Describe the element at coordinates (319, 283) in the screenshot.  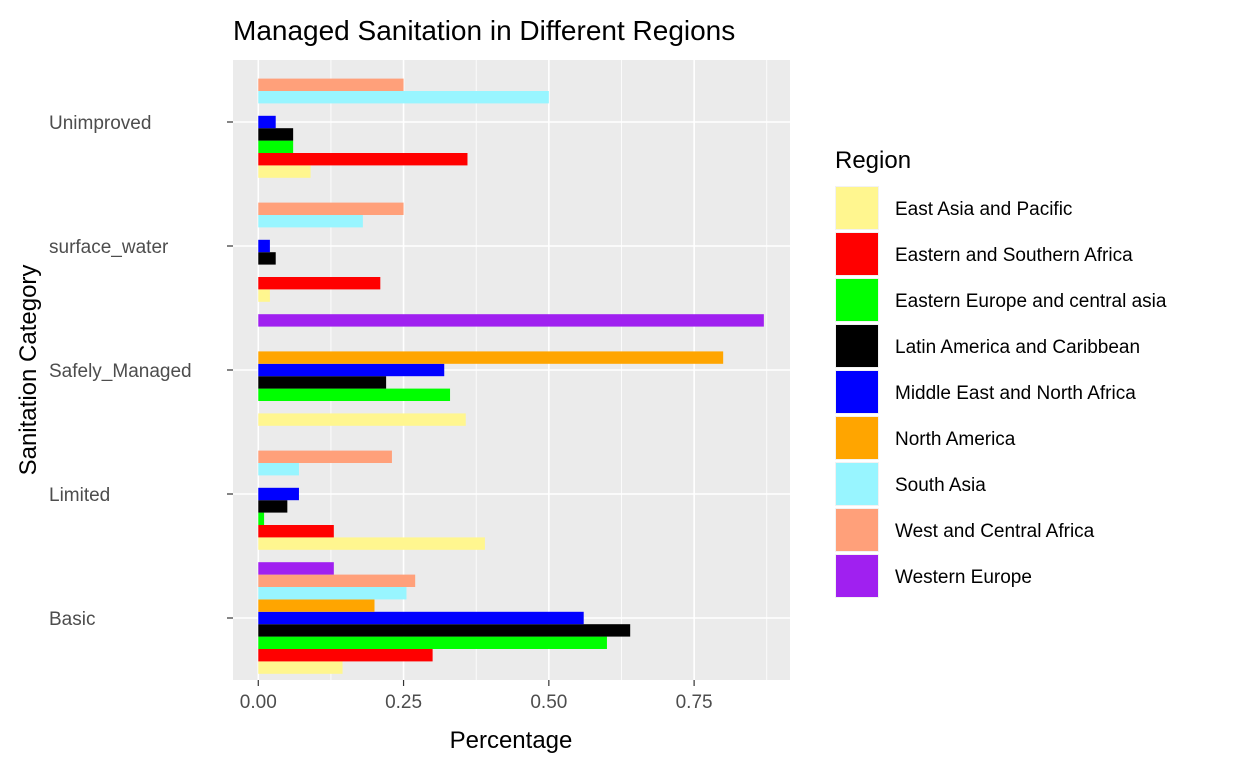
I see `bar-surface_water-eastern-and-southern-africa` at that location.